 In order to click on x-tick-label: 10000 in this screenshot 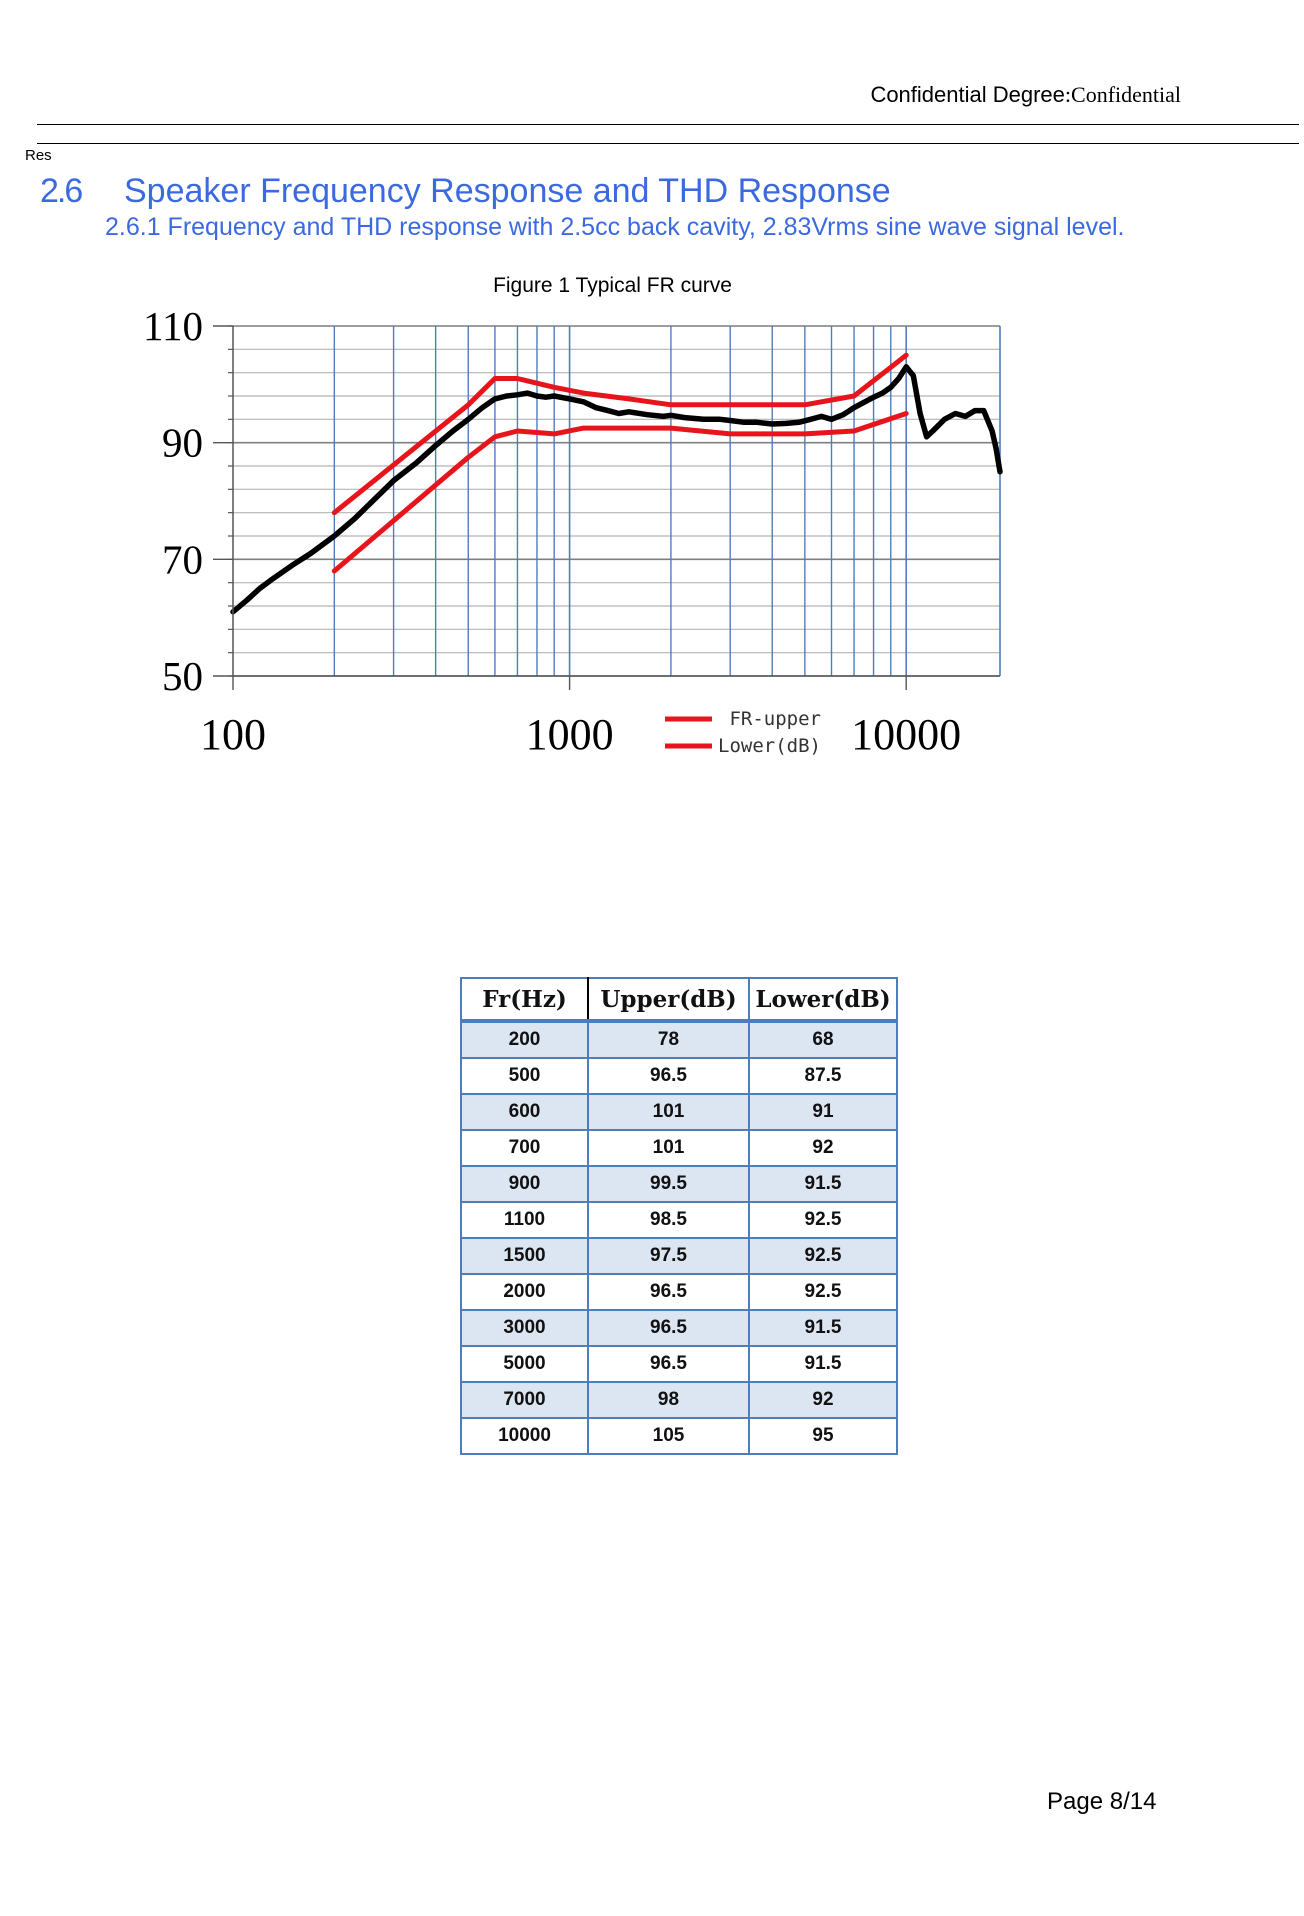, I will do `click(906, 734)`.